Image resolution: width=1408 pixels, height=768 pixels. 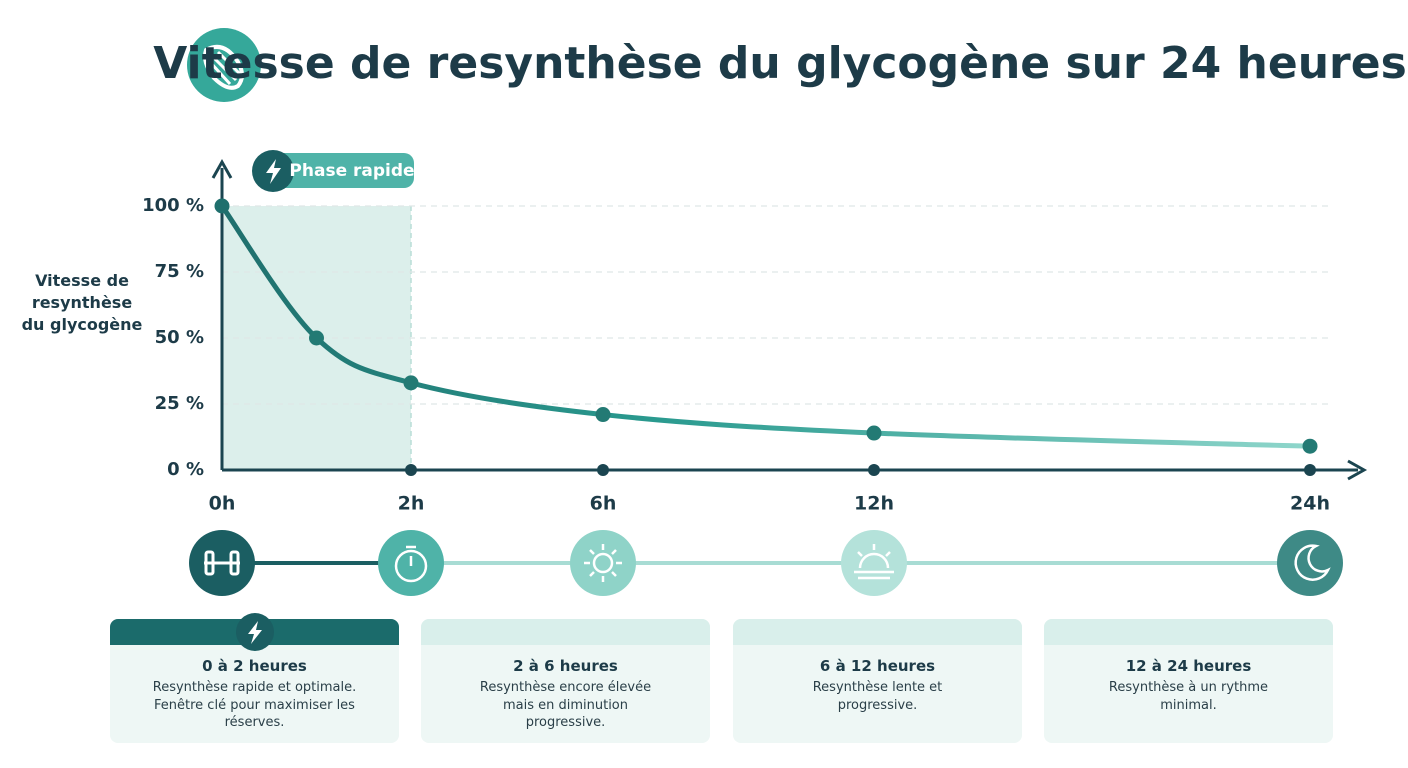 I want to click on y-tick-label: 100 %, so click(x=173, y=205).